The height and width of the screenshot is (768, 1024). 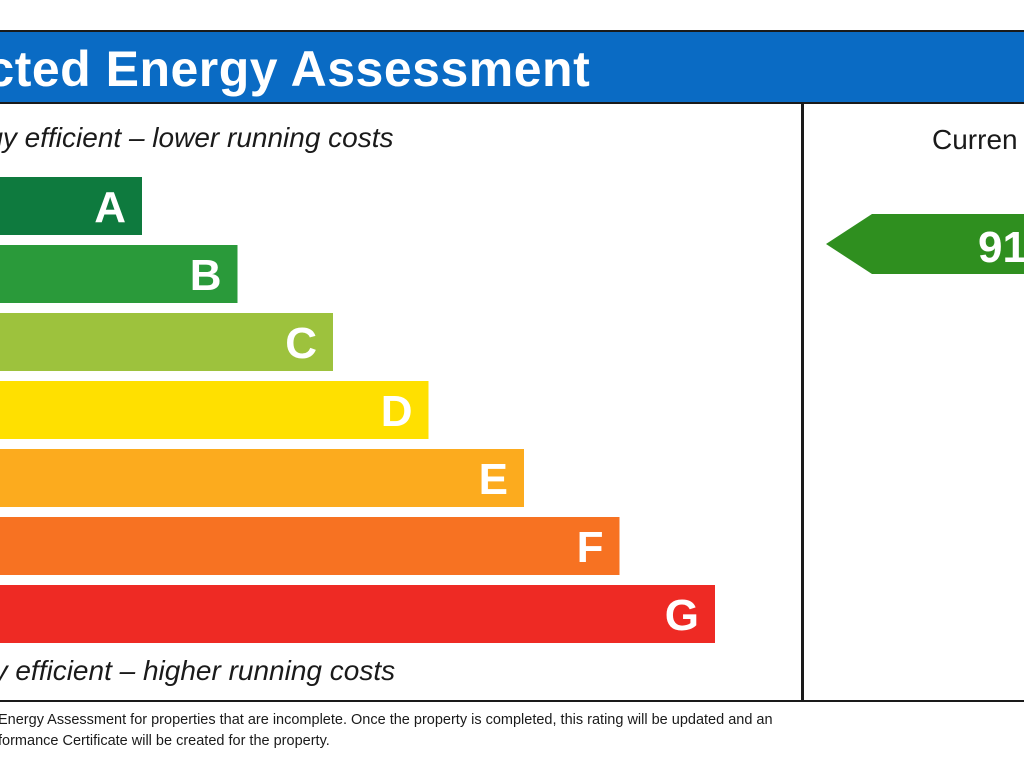 I want to click on current-rating-value: 91, so click(x=1001, y=247).